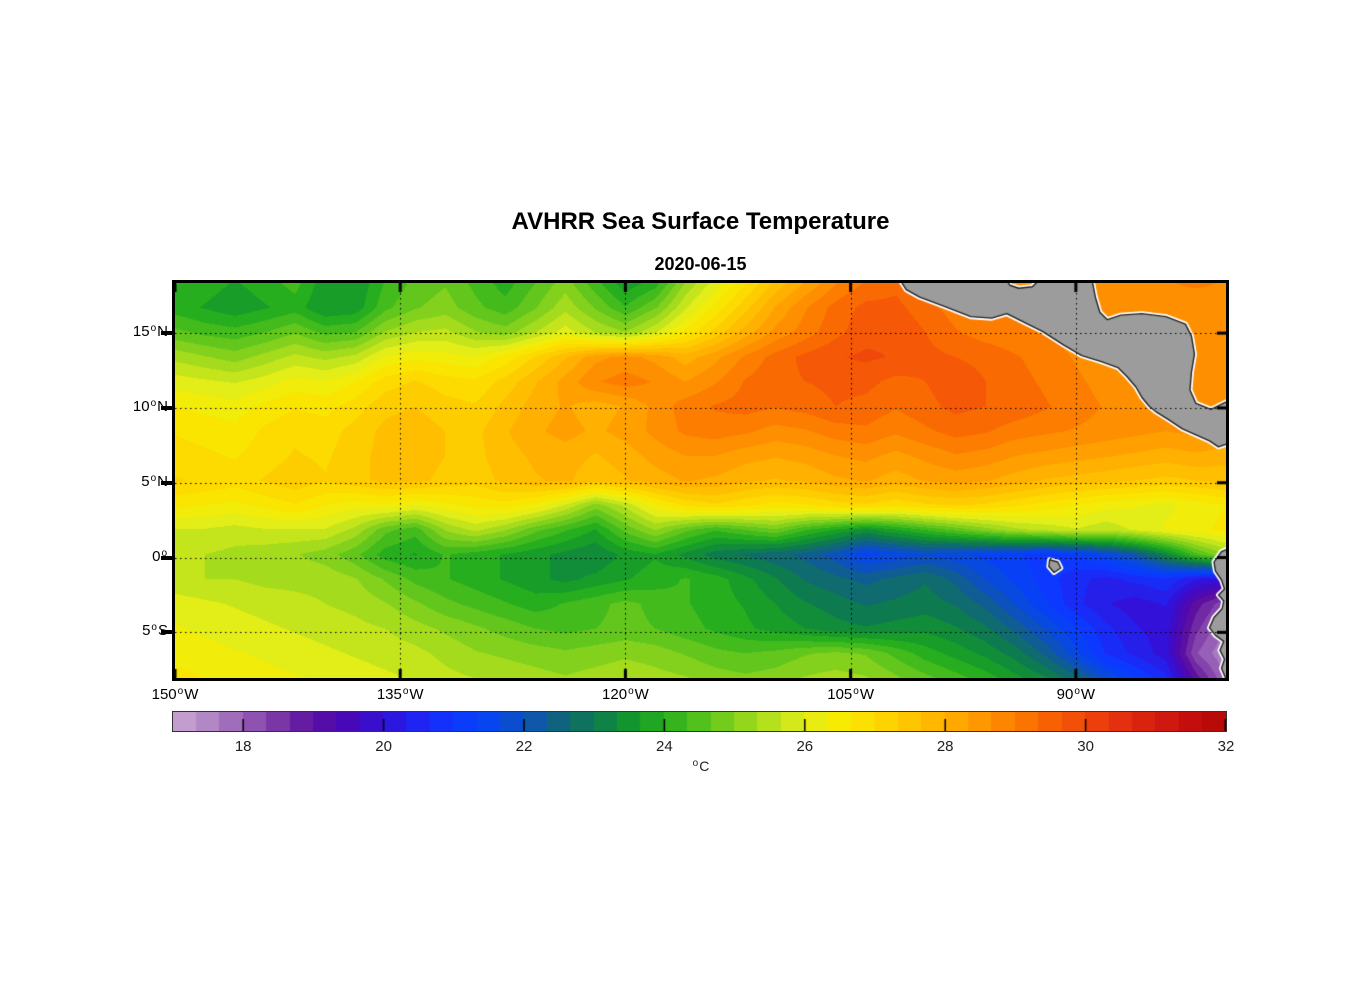  Describe the element at coordinates (155, 631) in the screenshot. I see `y-tick-label: 5oS` at that location.